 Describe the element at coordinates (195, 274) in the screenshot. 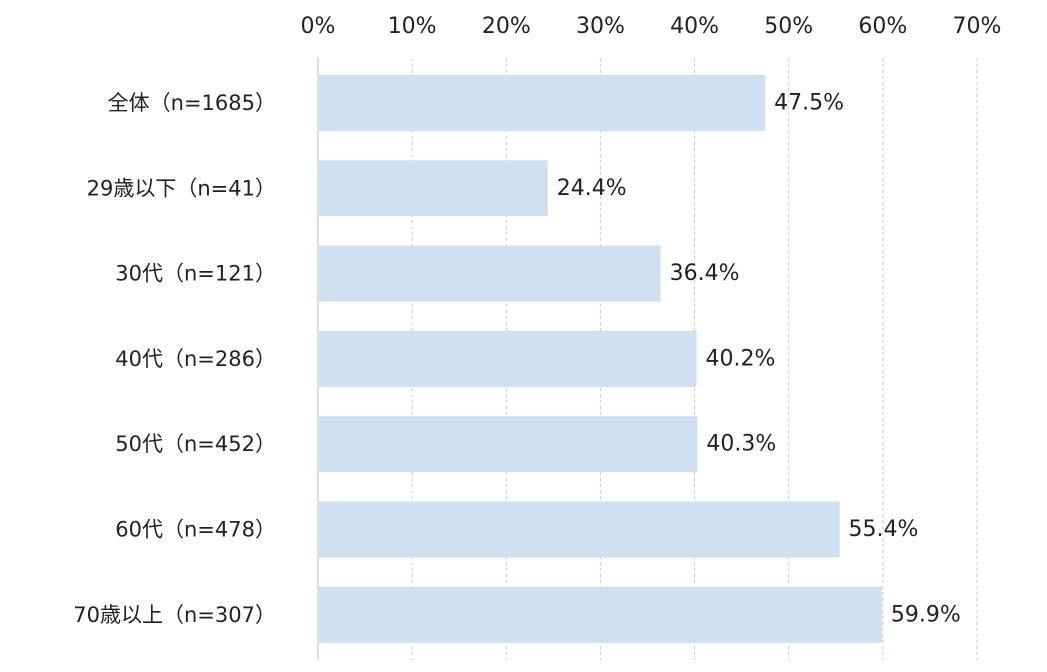

I see `category-label-2: 30代（n=121）` at that location.